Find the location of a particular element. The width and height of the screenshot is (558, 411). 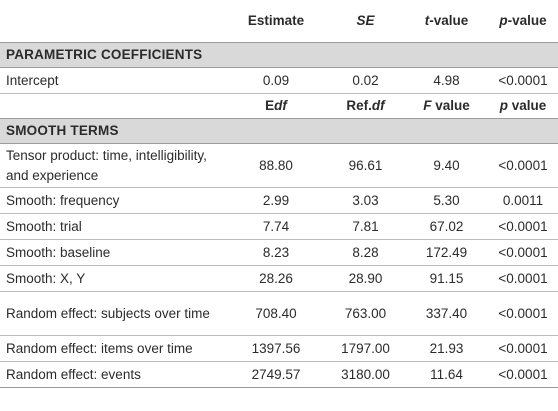

table-row: Smooth: frequency 2.99 3.03 5.30 0.0011 is located at coordinates (279, 201).